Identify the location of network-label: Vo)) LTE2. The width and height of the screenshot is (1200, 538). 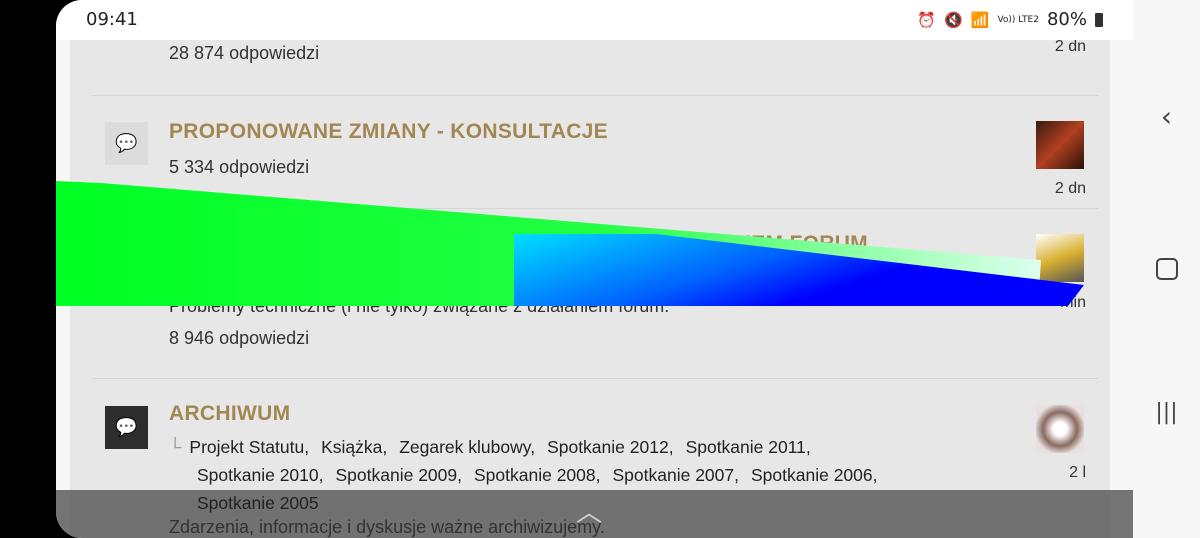
(1018, 19).